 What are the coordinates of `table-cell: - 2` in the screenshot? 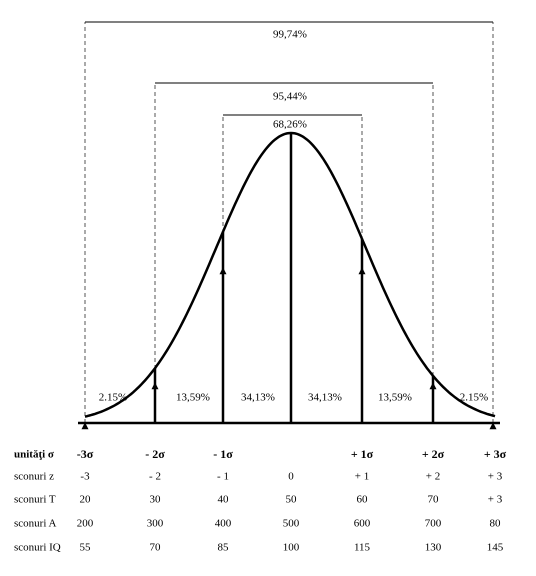 It's located at (155, 477).